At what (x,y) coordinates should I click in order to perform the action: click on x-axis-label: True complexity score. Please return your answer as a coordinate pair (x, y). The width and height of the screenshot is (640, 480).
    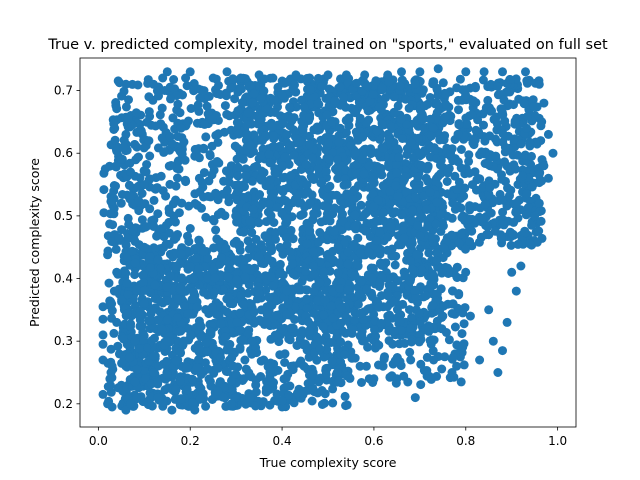
    Looking at the image, I should click on (328, 462).